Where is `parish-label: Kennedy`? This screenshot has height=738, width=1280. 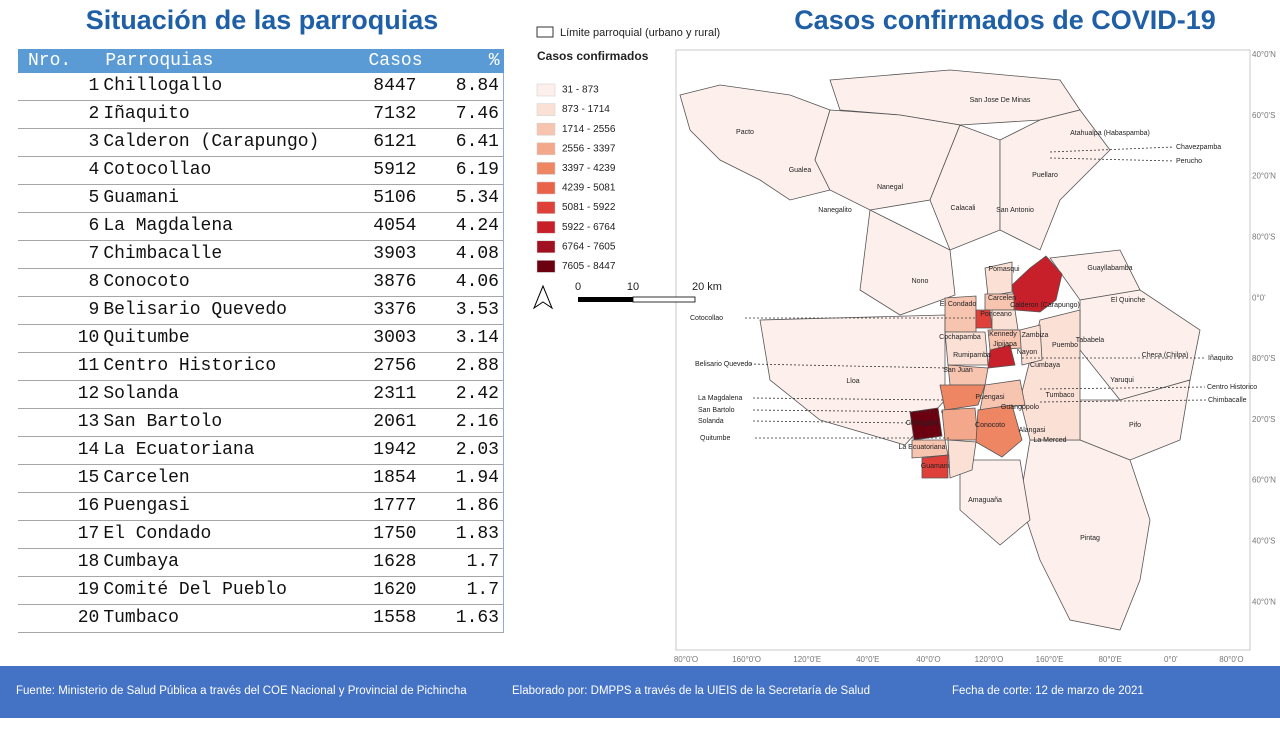 parish-label: Kennedy is located at coordinates (1003, 334).